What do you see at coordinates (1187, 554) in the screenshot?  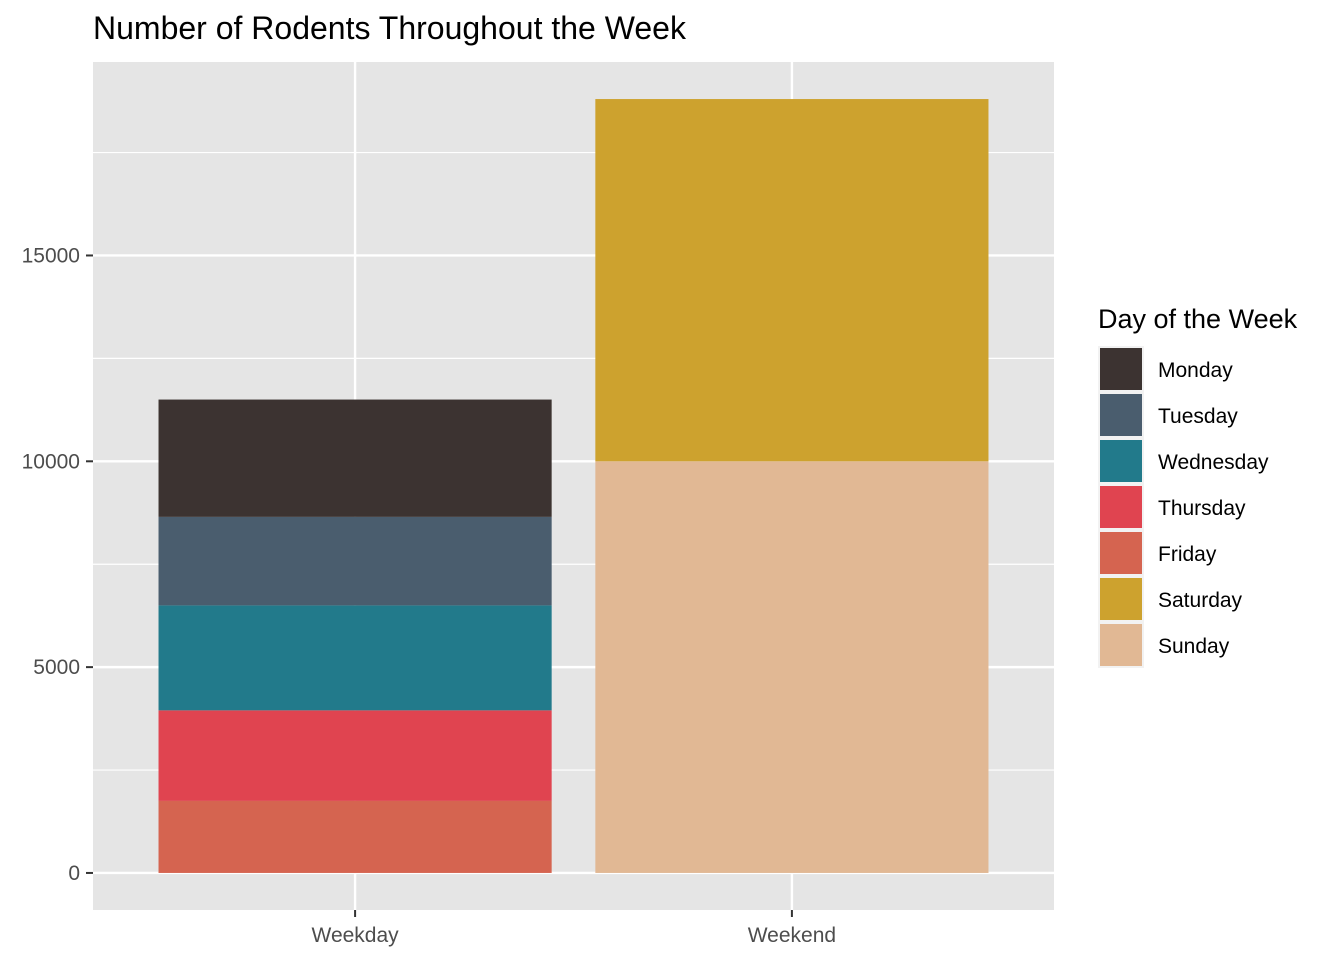 I see `legend-label-friday: Friday` at bounding box center [1187, 554].